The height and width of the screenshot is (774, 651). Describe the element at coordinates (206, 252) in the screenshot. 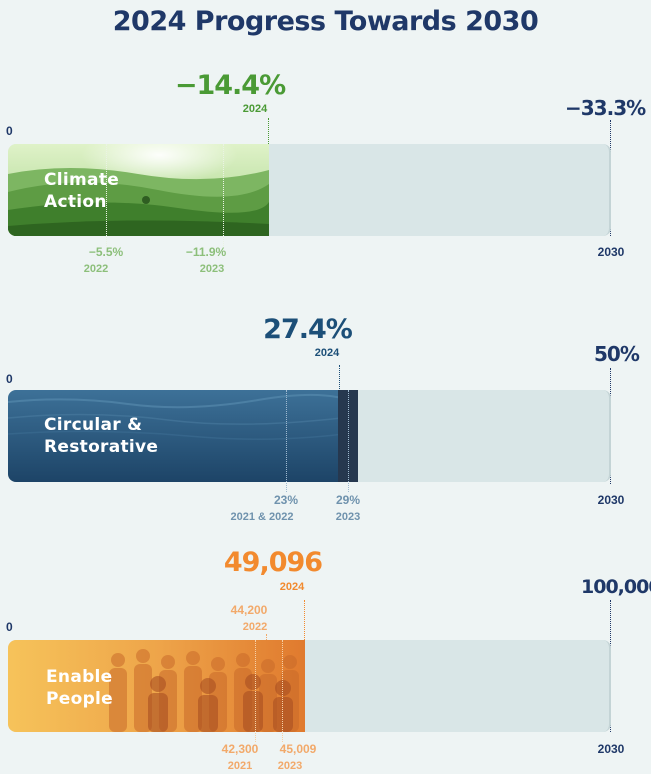

I see `climate-2023-value: −11.9%` at that location.